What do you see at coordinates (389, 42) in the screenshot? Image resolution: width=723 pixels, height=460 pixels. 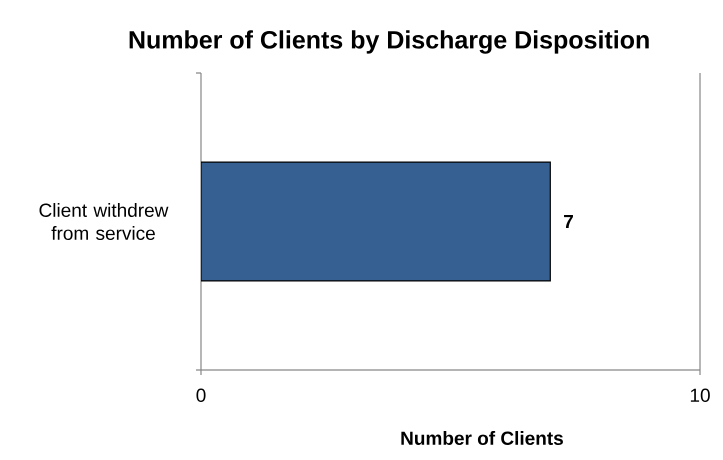 I see `chart-title: Number of Clients by Discharge Disposition` at bounding box center [389, 42].